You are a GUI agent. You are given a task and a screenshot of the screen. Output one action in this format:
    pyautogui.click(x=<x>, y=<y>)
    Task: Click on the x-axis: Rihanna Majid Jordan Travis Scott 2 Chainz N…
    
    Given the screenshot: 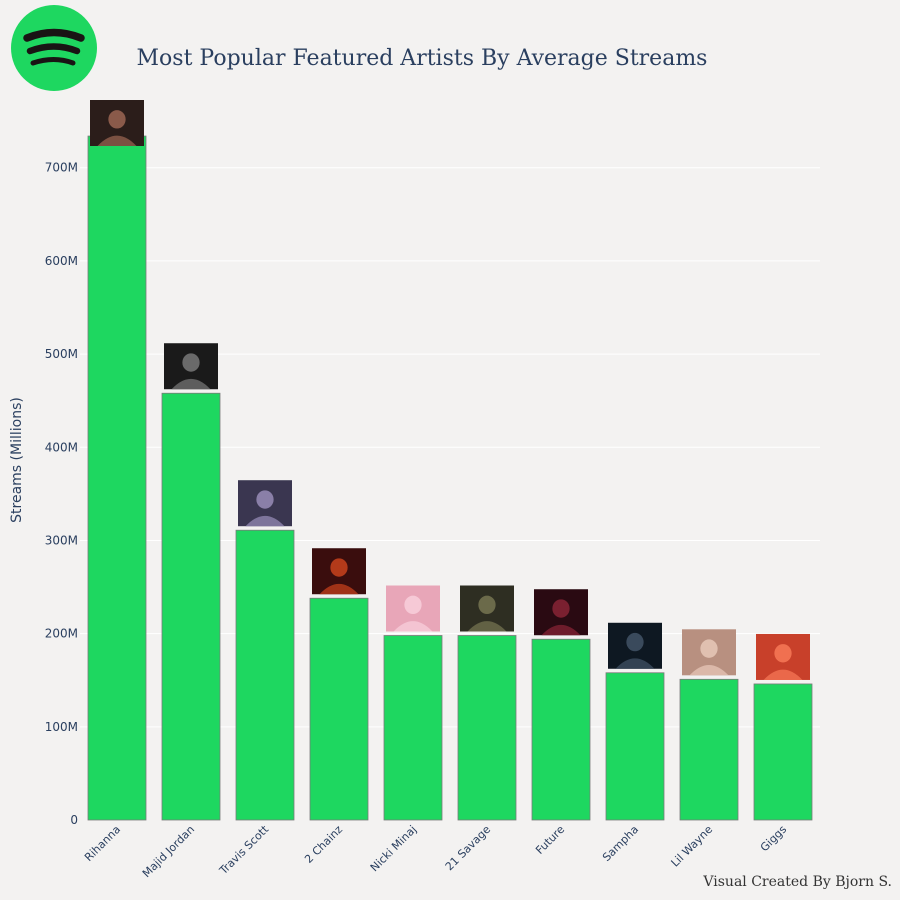 What is the action you would take?
    pyautogui.click(x=435, y=851)
    